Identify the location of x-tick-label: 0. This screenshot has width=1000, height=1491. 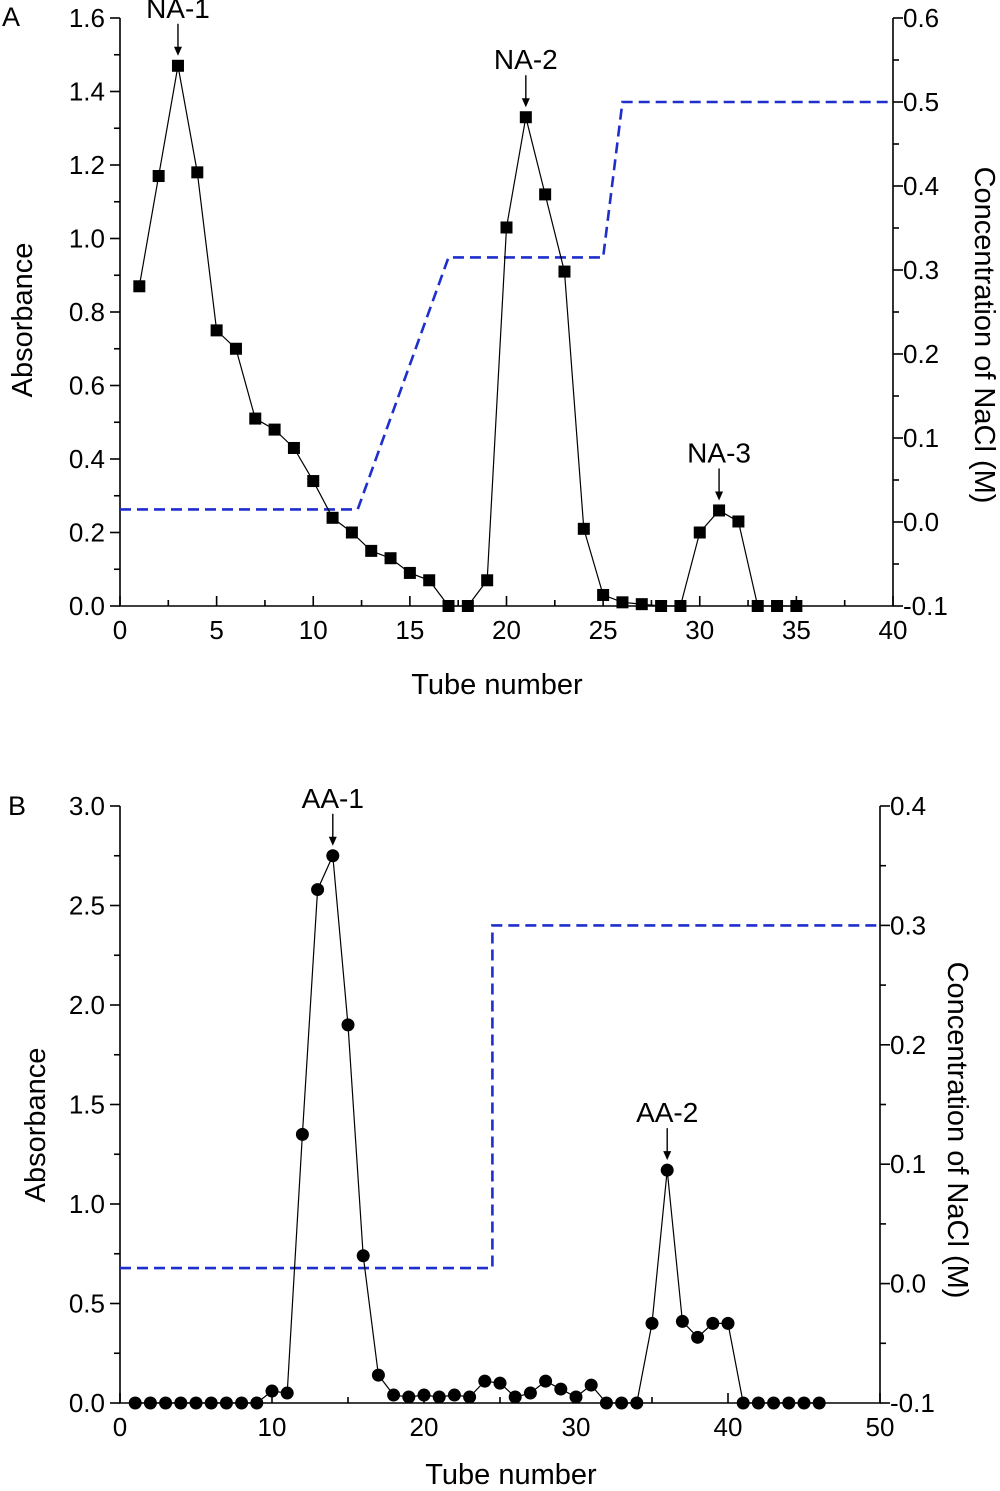
(120, 1427).